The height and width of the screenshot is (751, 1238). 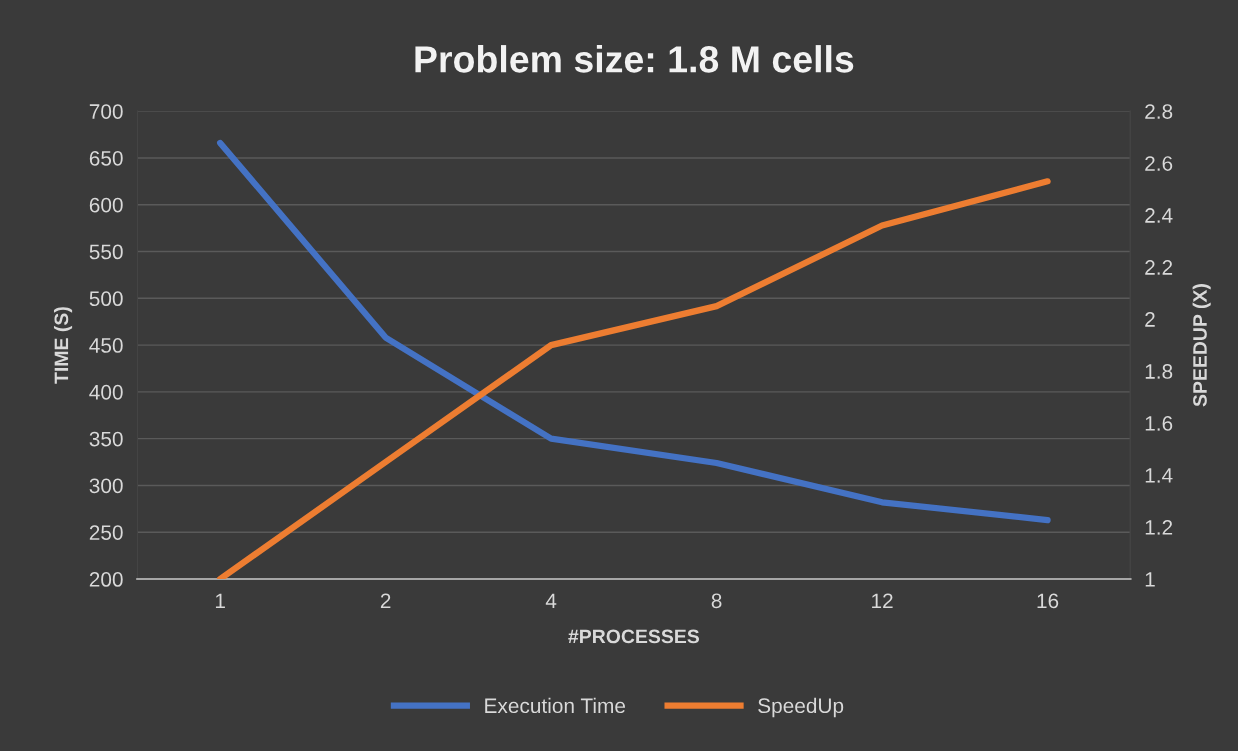 What do you see at coordinates (1159, 475) in the screenshot?
I see `y2-tick-label: 1.4` at bounding box center [1159, 475].